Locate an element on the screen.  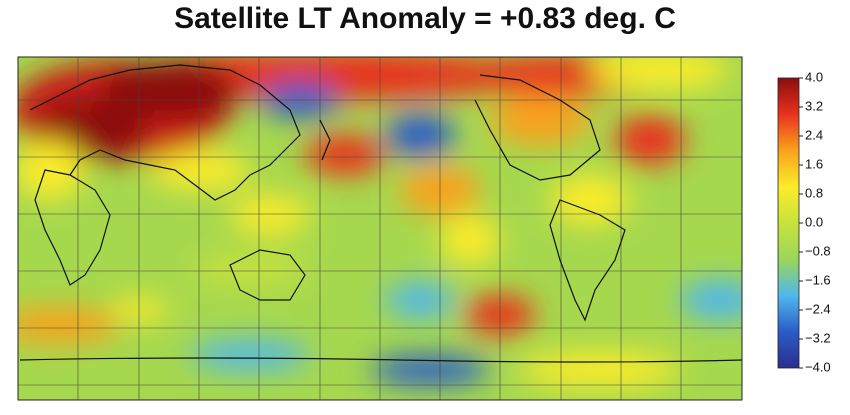
colorbar-tick-label: 0.0 is located at coordinates (814, 221).